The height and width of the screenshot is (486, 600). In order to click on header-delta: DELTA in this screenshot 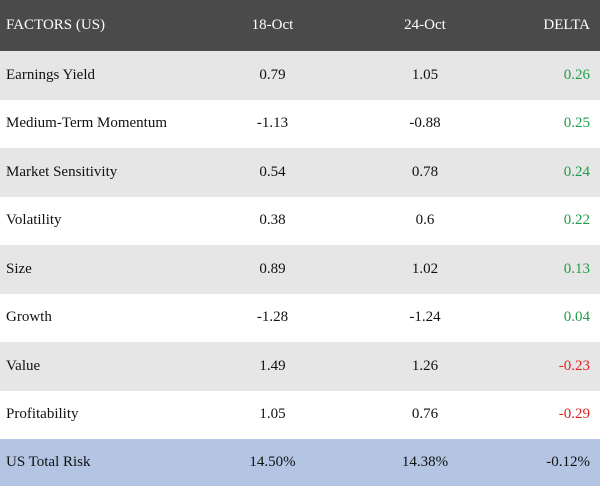, I will do `click(566, 25)`.